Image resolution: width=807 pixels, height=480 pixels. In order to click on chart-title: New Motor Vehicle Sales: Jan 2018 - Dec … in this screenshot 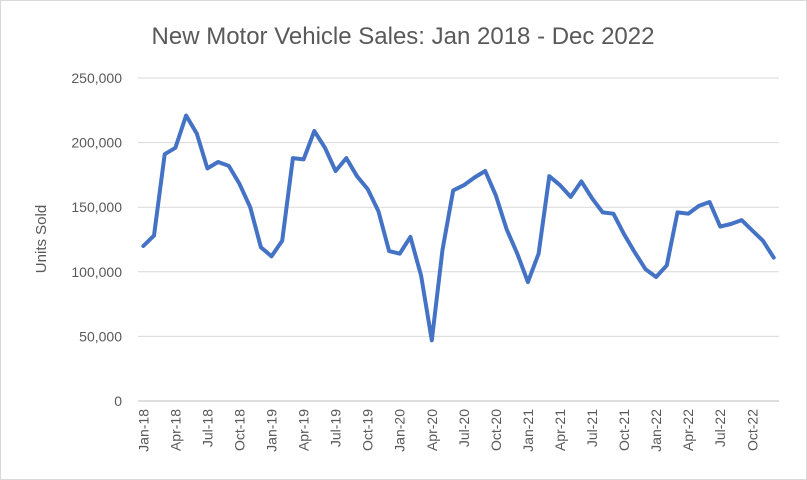, I will do `click(403, 36)`.